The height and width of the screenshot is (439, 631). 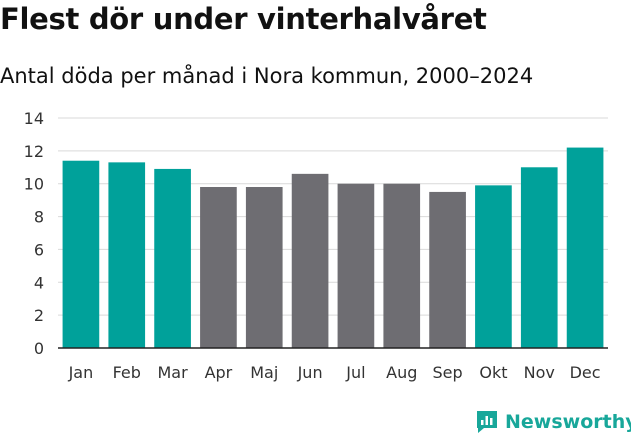 What do you see at coordinates (585, 247) in the screenshot?
I see `bar-dec` at bounding box center [585, 247].